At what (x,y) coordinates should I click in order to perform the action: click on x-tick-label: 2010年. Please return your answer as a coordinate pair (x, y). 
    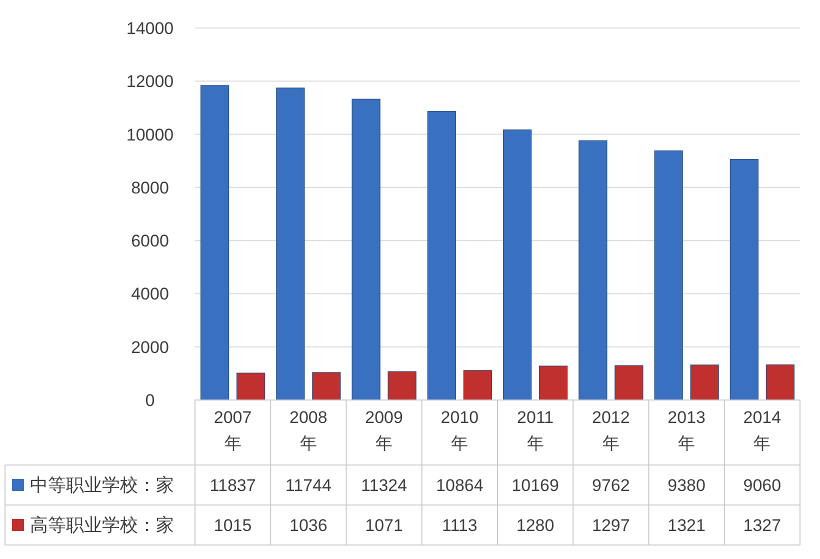
    Looking at the image, I should click on (459, 430).